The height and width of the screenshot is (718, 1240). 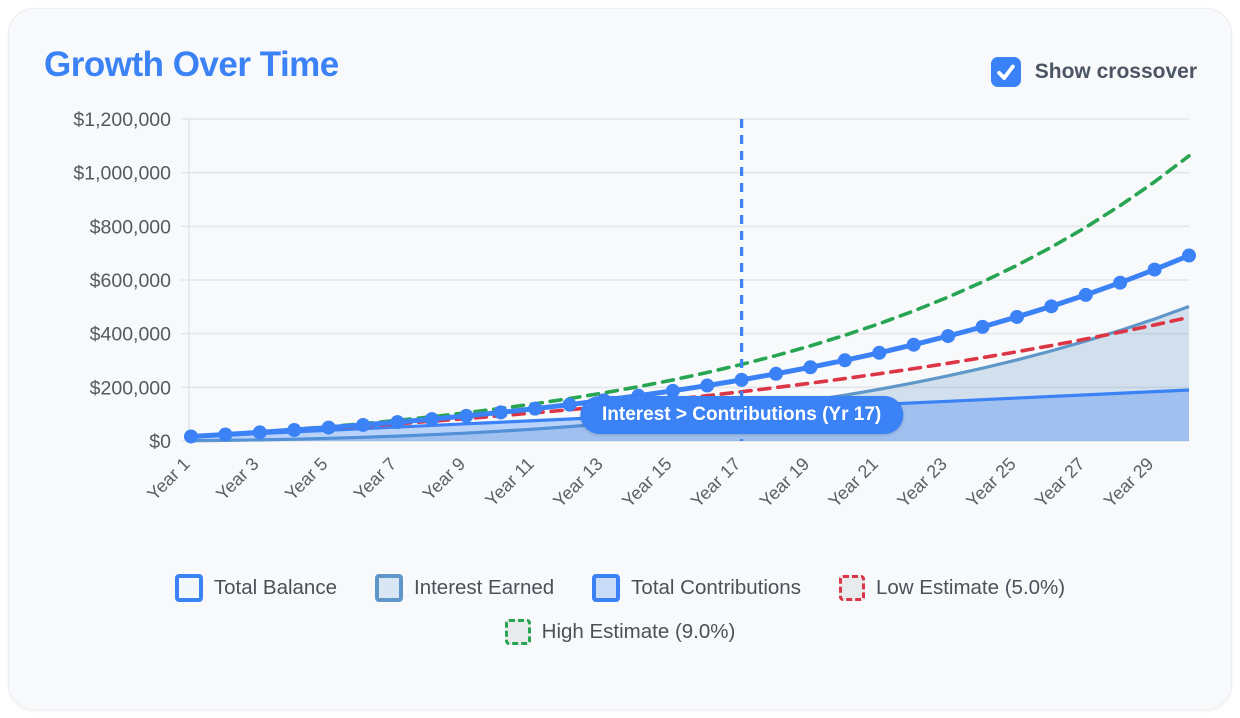 I want to click on page-title: Growth Over Time, so click(x=191, y=64).